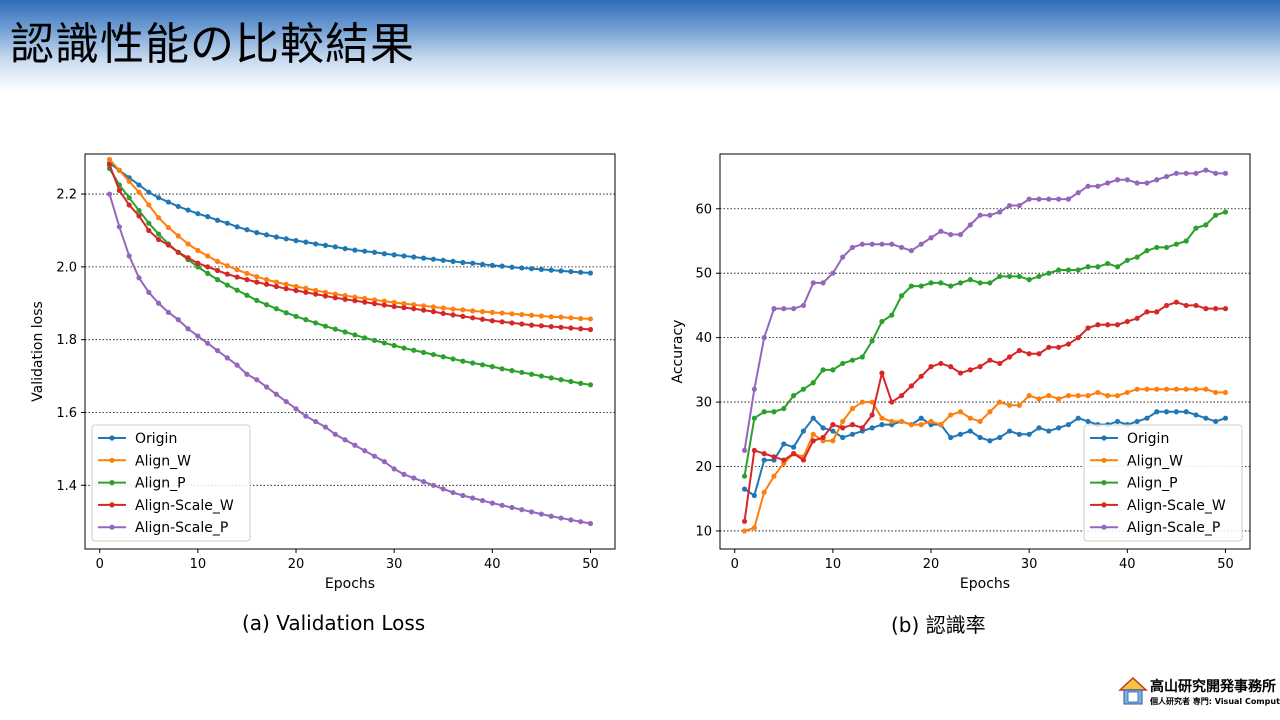  What do you see at coordinates (985, 584) in the screenshot?
I see `x-axis-label: Epochs` at bounding box center [985, 584].